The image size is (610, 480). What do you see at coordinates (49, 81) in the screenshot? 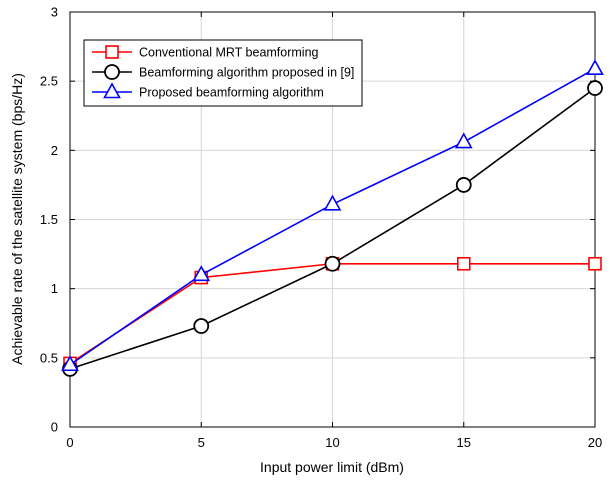
I see `y-tick-label: 2.5` at bounding box center [49, 81].